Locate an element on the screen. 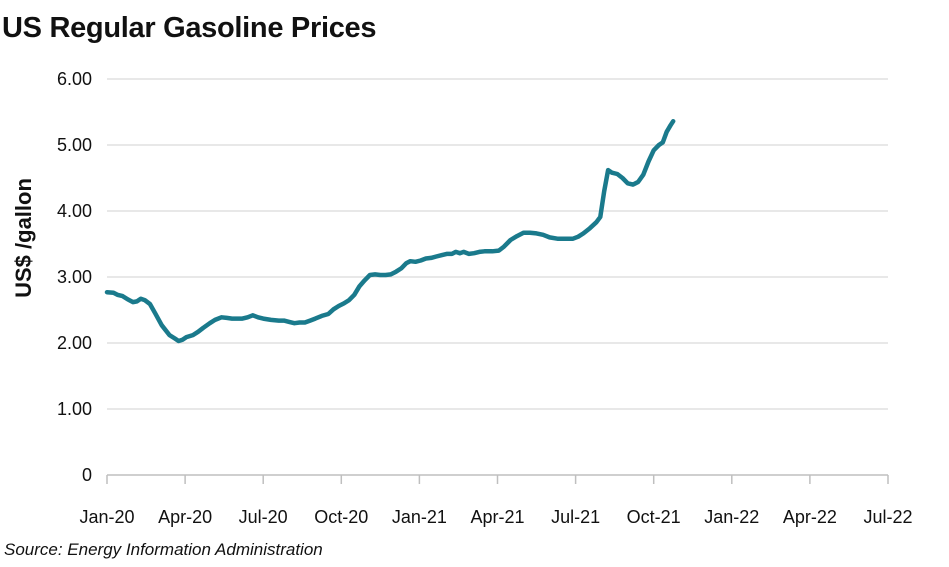  y-tick-label: 1.00 is located at coordinates (74, 409).